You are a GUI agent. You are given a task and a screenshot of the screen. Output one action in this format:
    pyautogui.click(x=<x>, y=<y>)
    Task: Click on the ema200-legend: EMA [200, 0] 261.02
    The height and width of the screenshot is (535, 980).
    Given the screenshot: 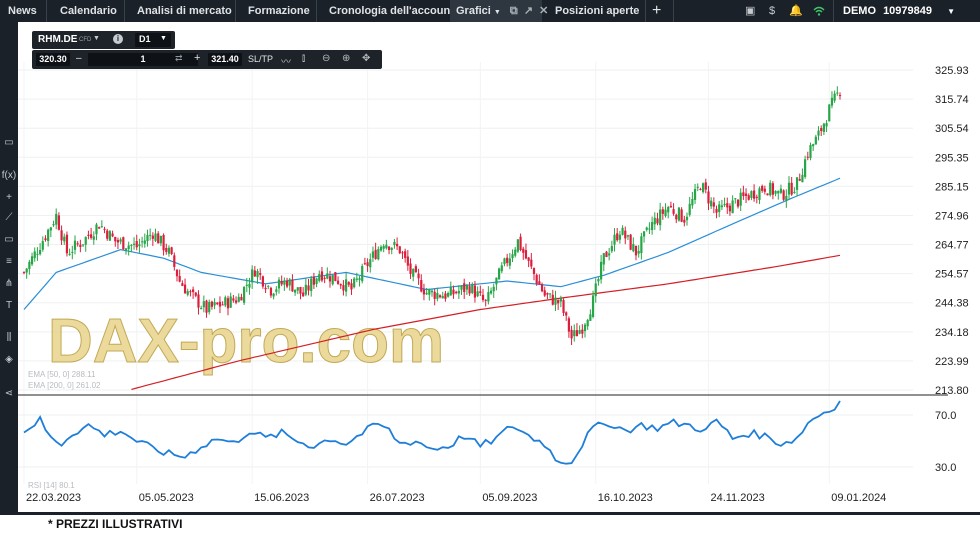 What is the action you would take?
    pyautogui.click(x=64, y=385)
    